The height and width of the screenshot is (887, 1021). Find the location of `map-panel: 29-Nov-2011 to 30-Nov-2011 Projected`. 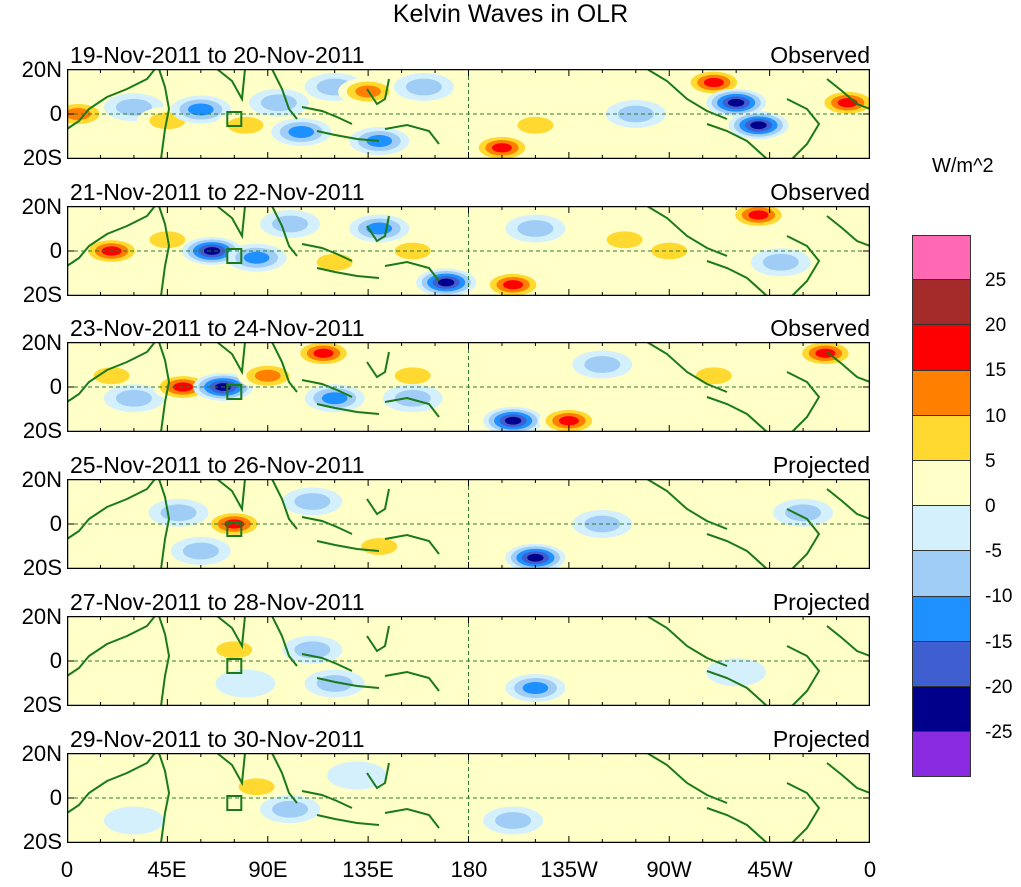

map-panel: 29-Nov-2011 to 30-Nov-2011 Projected is located at coordinates (468, 784).